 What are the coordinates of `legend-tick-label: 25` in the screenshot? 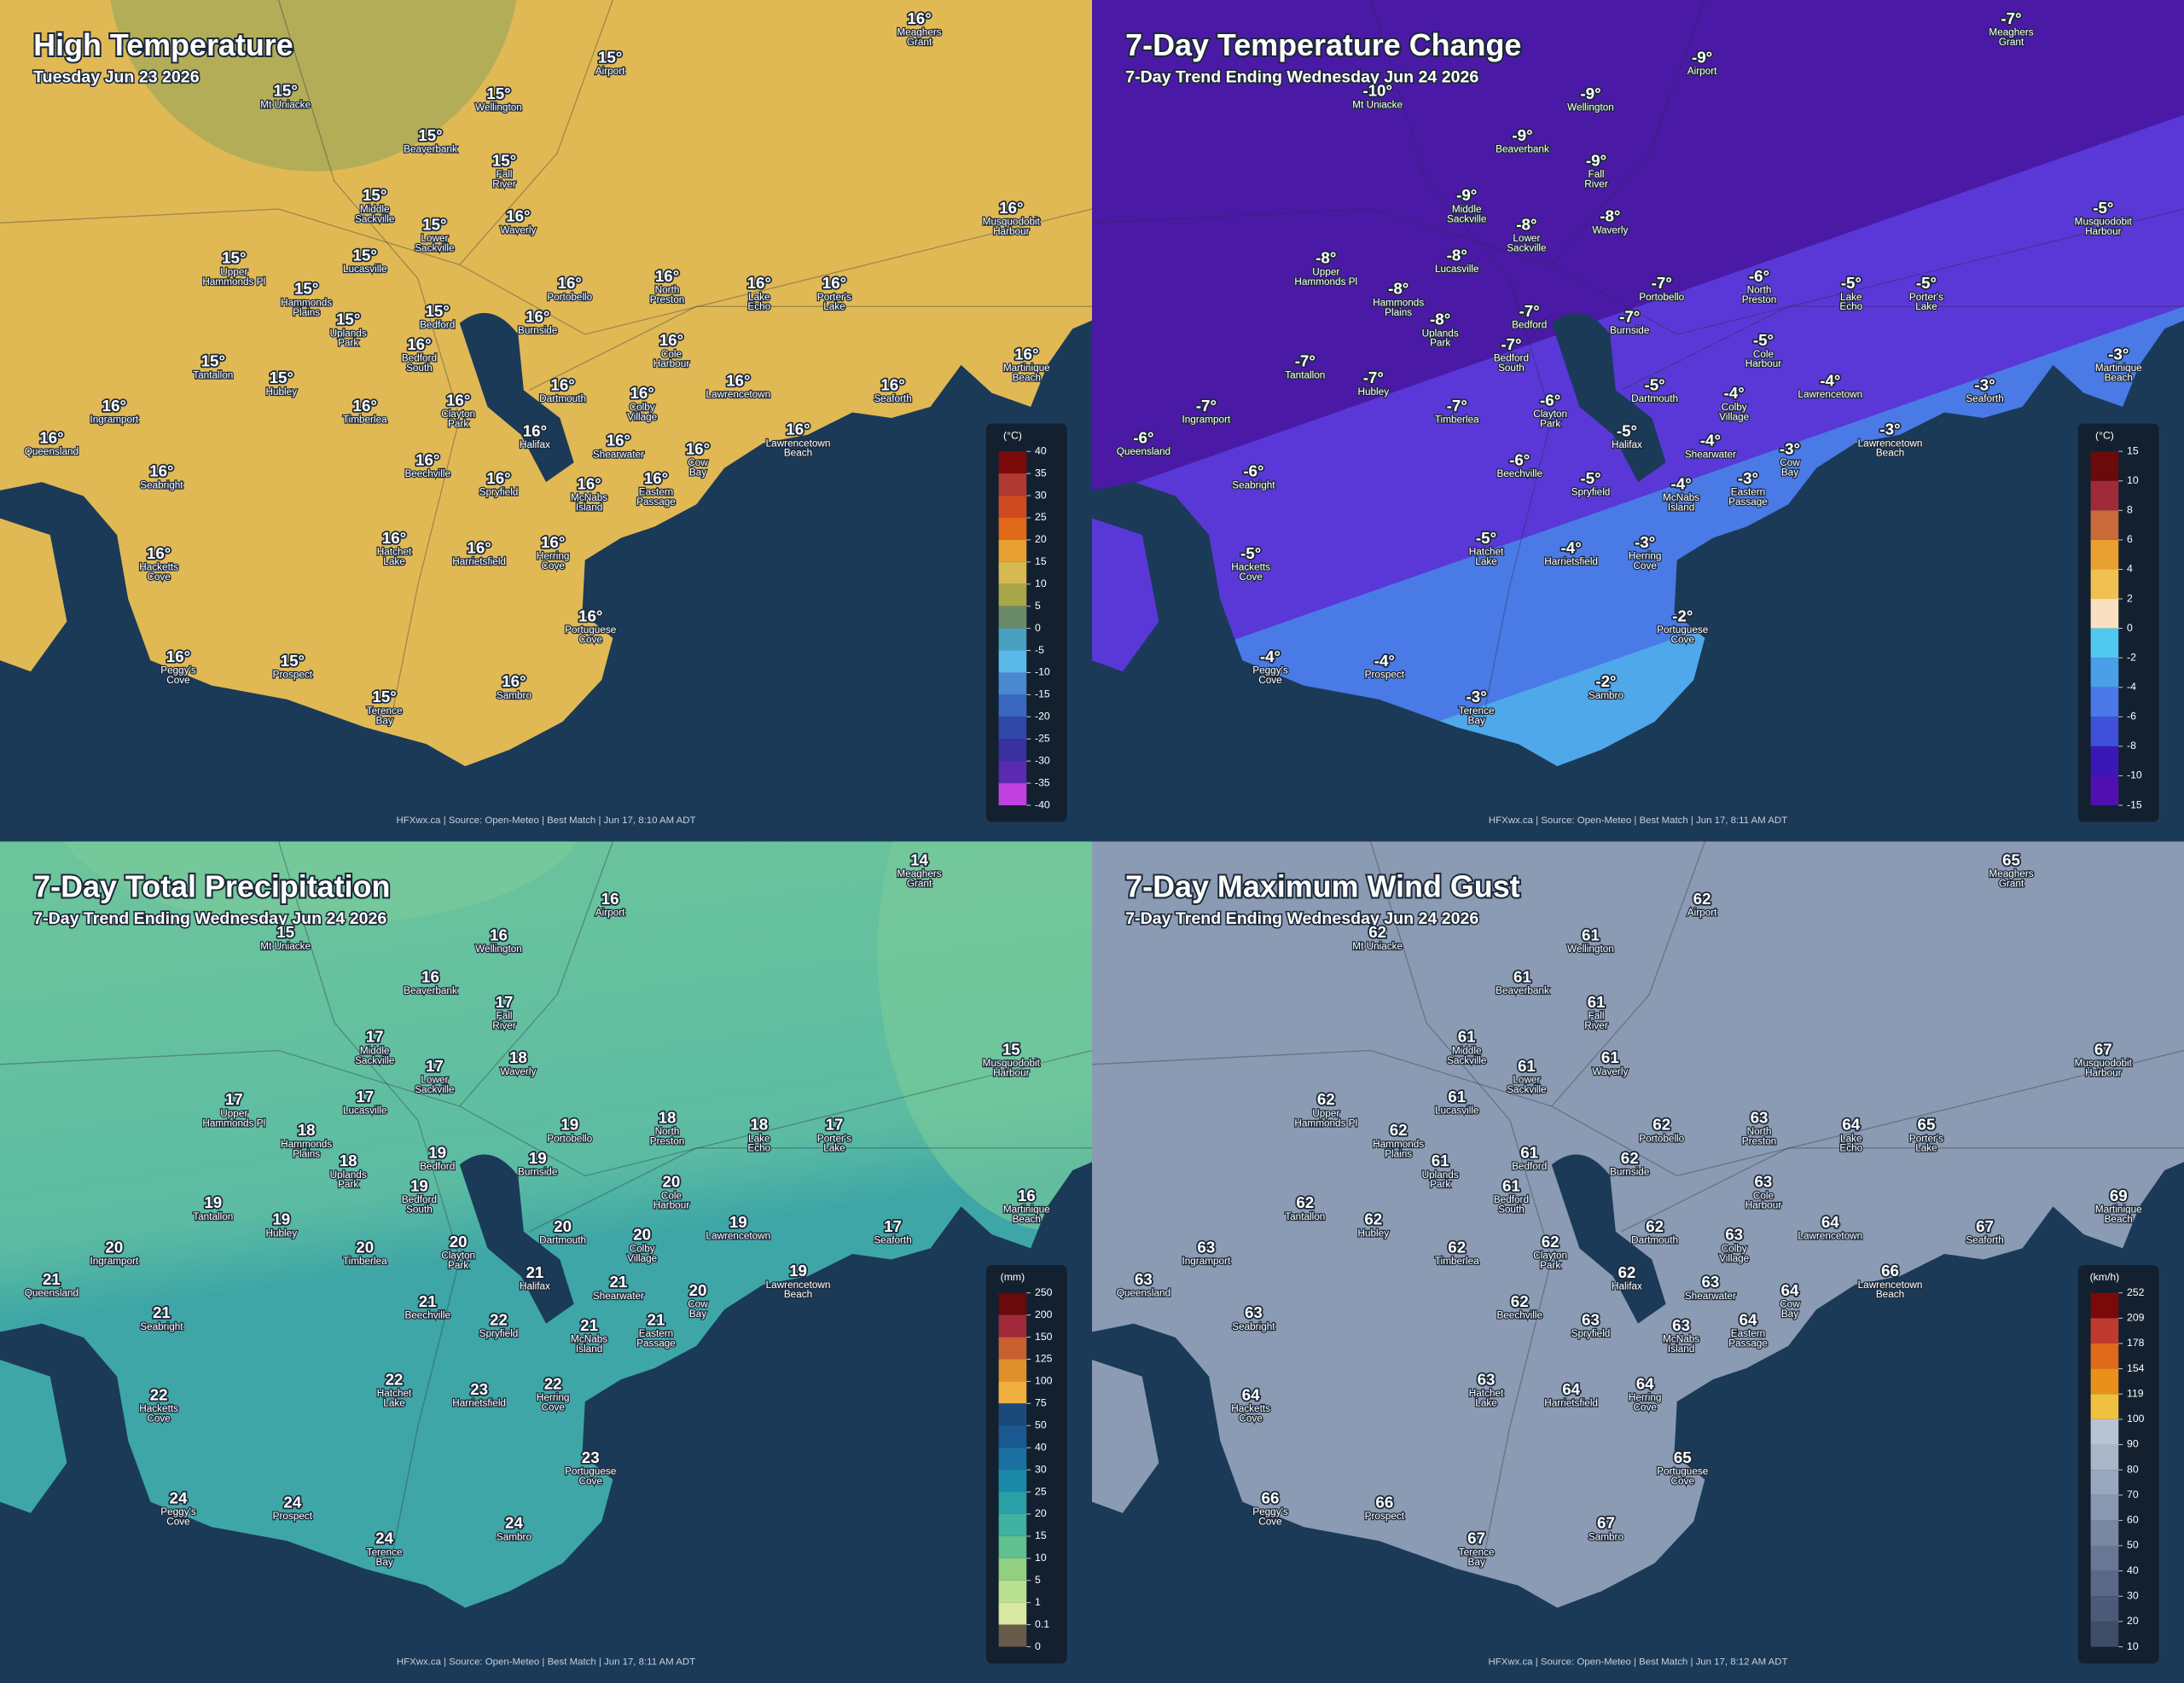 It's located at (1041, 1491).